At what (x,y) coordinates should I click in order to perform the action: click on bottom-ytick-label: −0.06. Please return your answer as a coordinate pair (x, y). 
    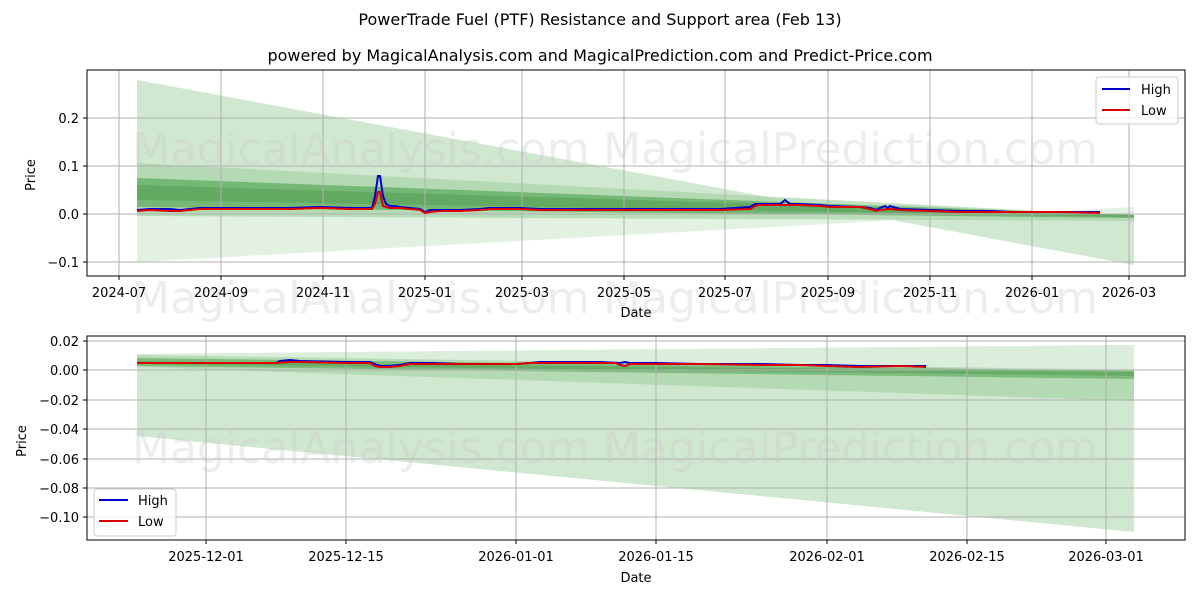
    Looking at the image, I should click on (59, 460).